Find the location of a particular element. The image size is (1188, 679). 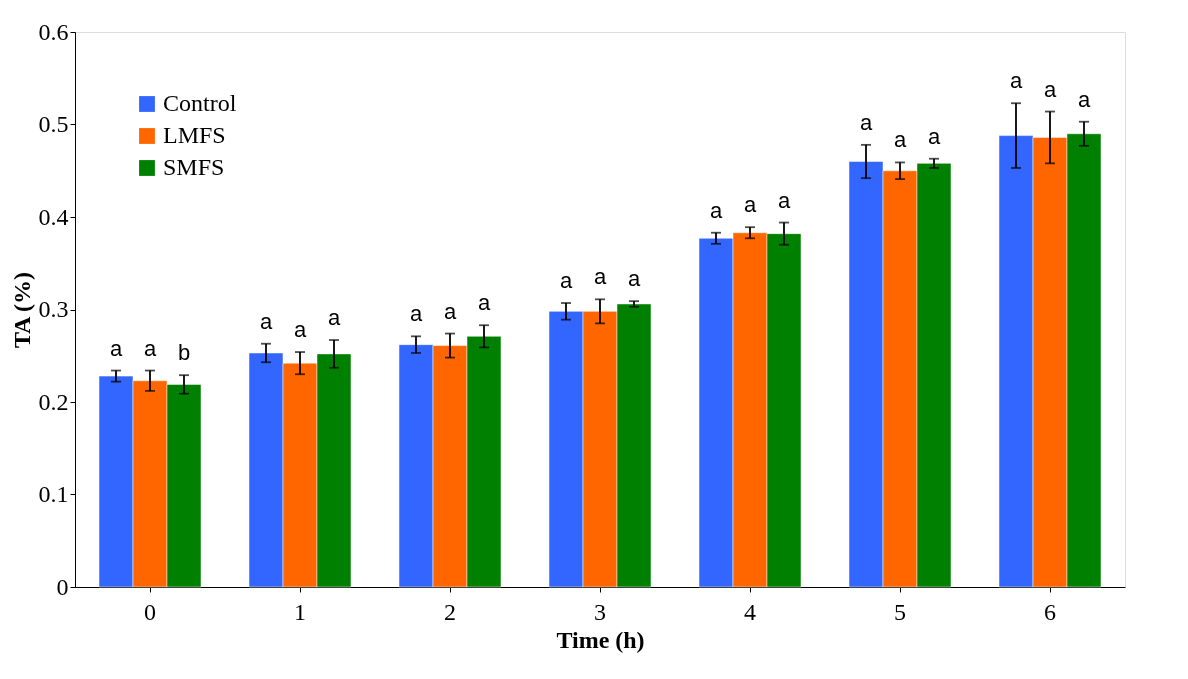

x-axis-title: Time (h) is located at coordinates (600, 639).